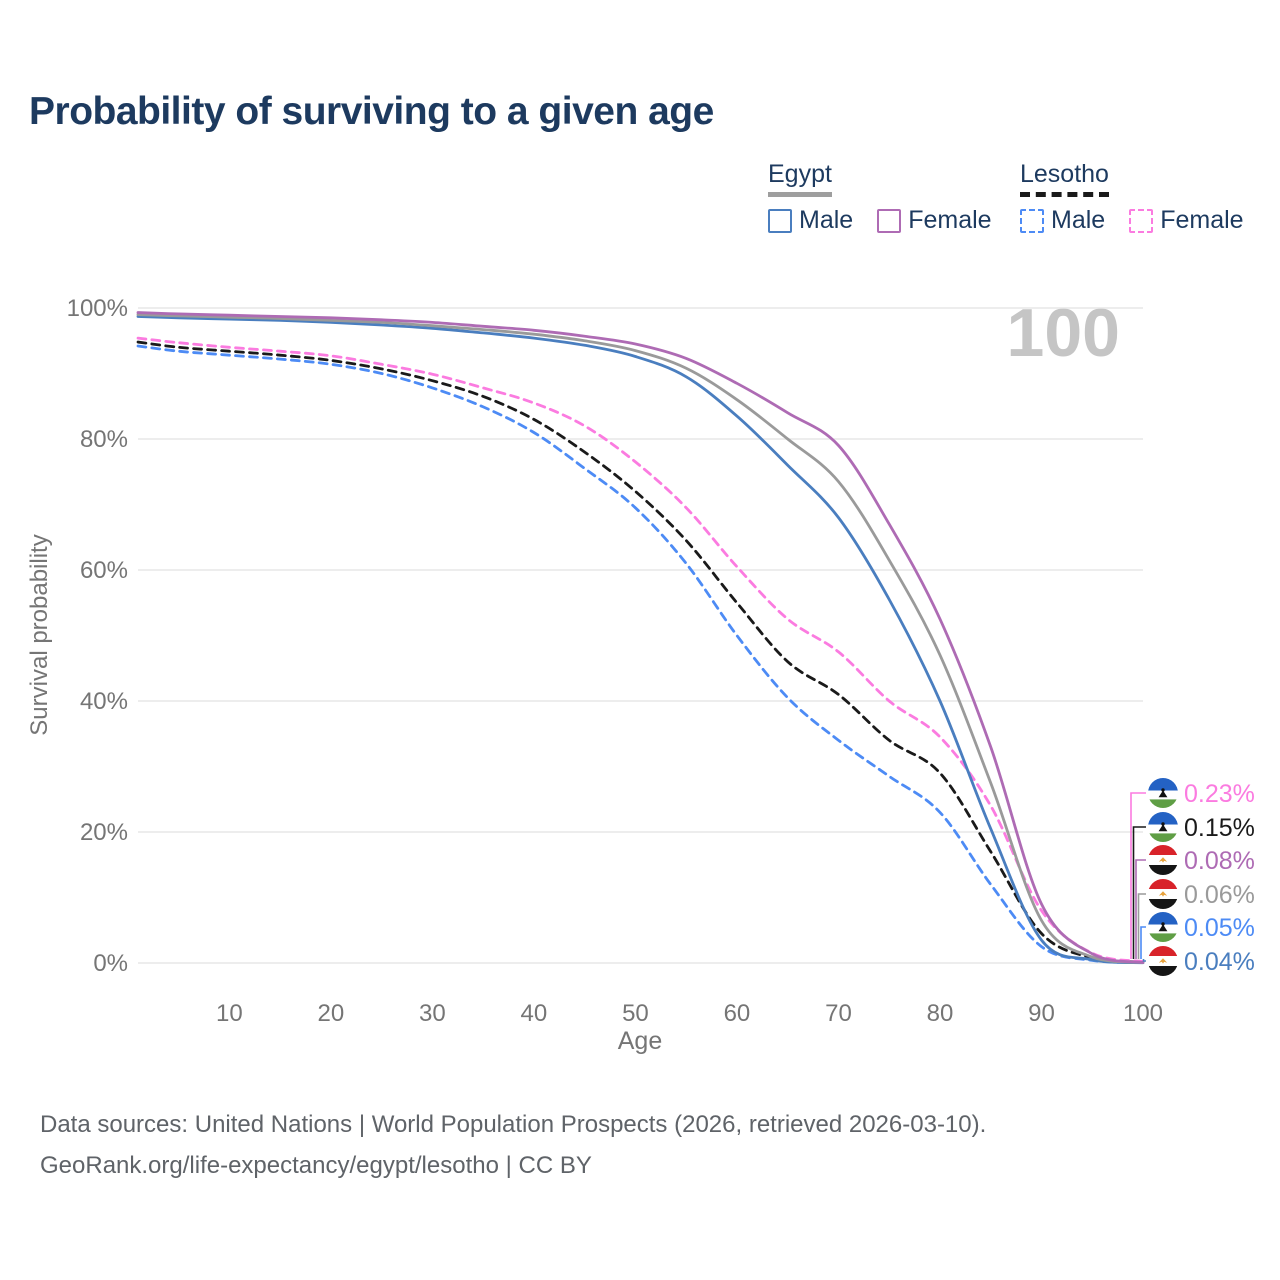  Describe the element at coordinates (104, 570) in the screenshot. I see `y-tick-label: 60%` at that location.